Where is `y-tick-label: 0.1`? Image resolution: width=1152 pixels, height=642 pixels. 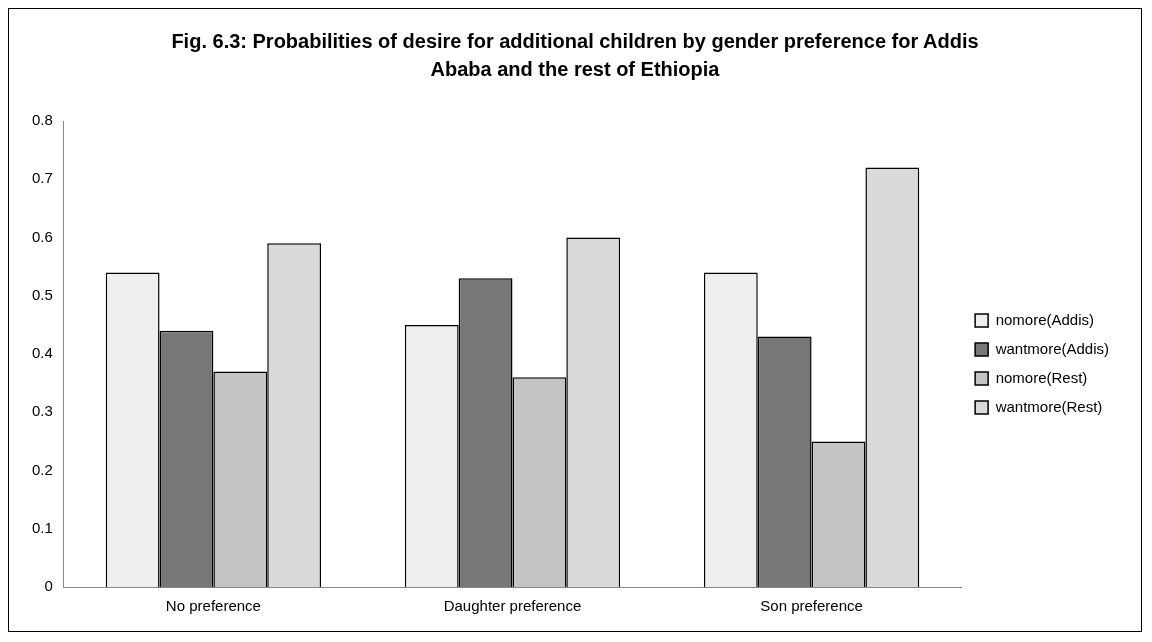 y-tick-label: 0.1 is located at coordinates (42, 527).